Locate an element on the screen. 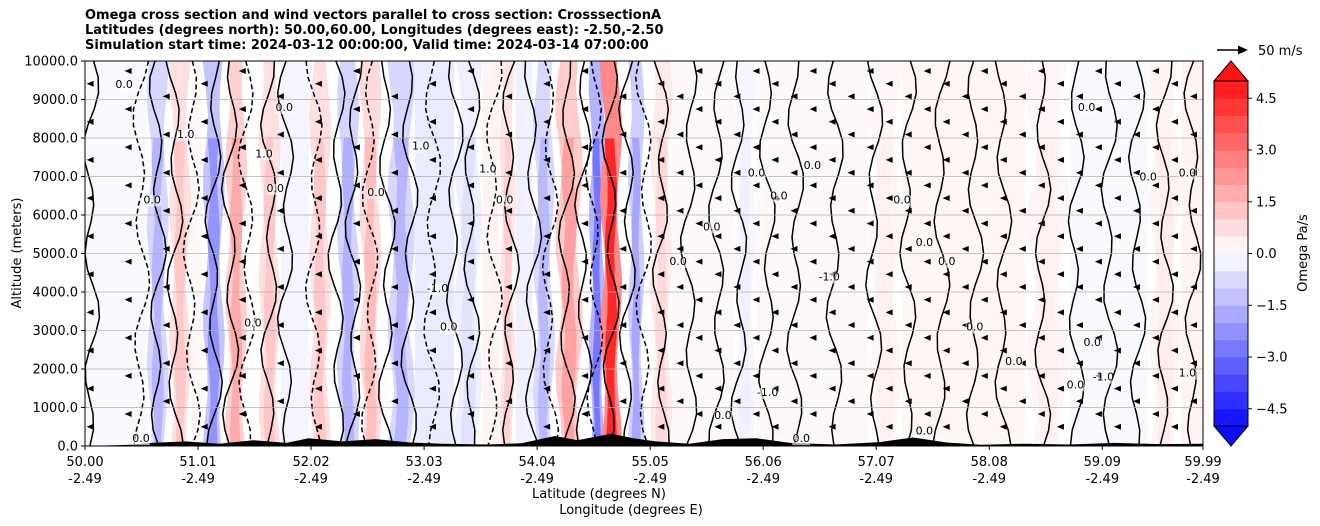 This screenshot has width=1320, height=526. x-tick-label-lat: 54.04 is located at coordinates (537, 462).